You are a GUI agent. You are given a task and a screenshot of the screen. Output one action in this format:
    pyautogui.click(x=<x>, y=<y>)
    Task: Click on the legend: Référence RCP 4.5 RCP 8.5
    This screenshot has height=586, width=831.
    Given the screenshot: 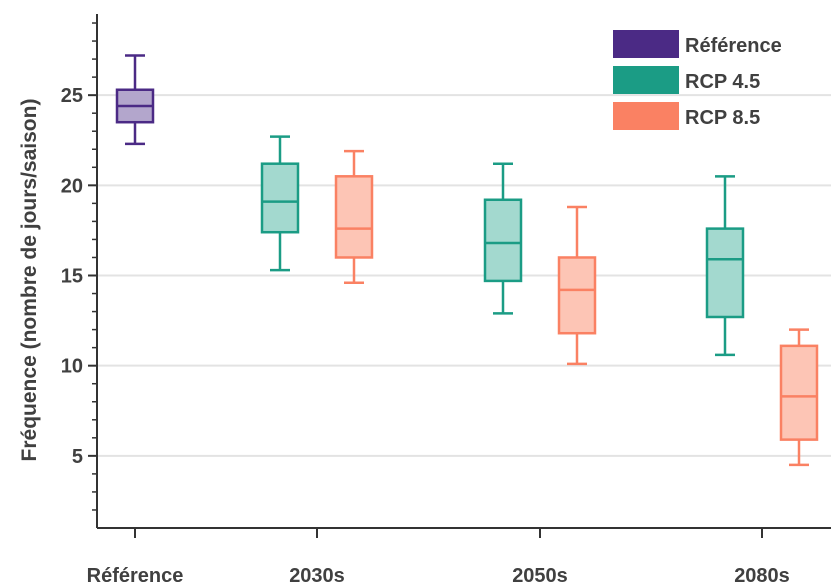 What is the action you would take?
    pyautogui.click(x=697, y=80)
    